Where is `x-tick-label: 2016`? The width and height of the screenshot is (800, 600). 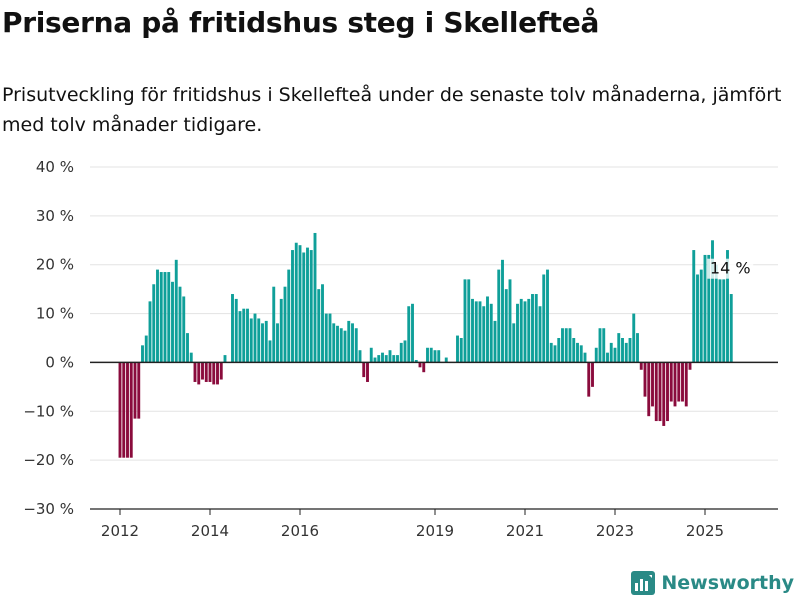
x-tick-label: 2016 is located at coordinates (300, 531).